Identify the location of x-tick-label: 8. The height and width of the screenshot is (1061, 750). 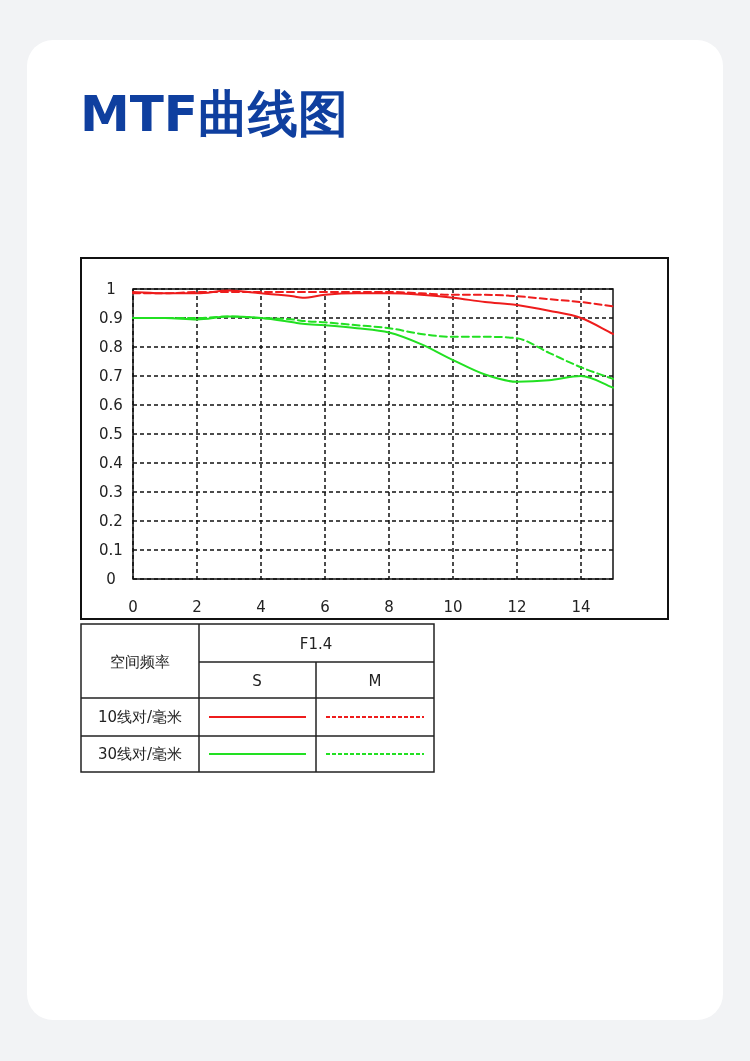
(389, 607).